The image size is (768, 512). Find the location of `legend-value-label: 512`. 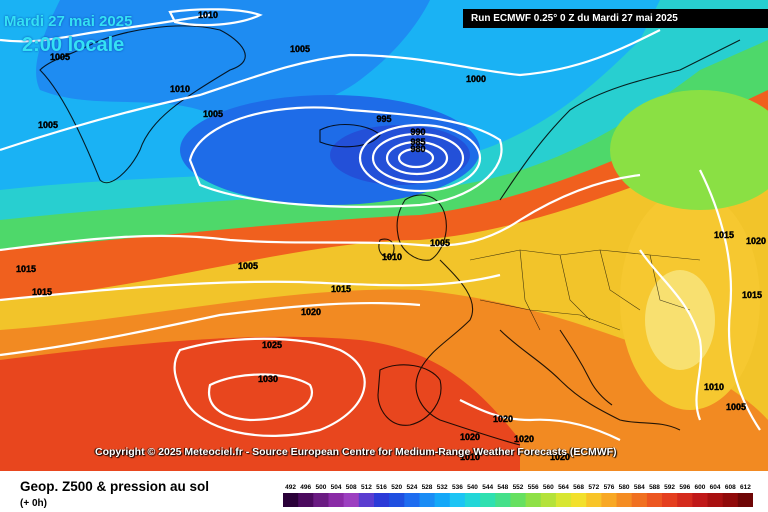

legend-value-label: 512 is located at coordinates (366, 487).